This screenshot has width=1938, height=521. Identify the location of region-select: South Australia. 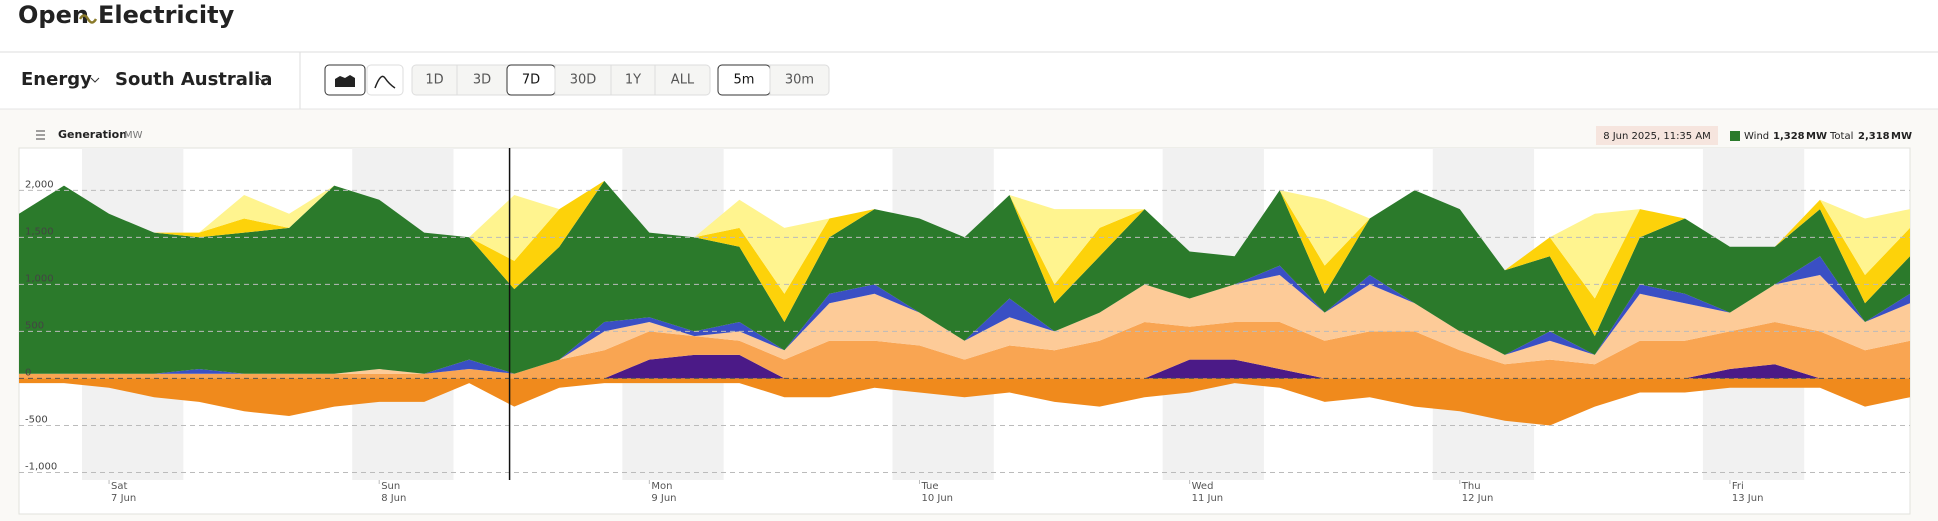
(193, 79).